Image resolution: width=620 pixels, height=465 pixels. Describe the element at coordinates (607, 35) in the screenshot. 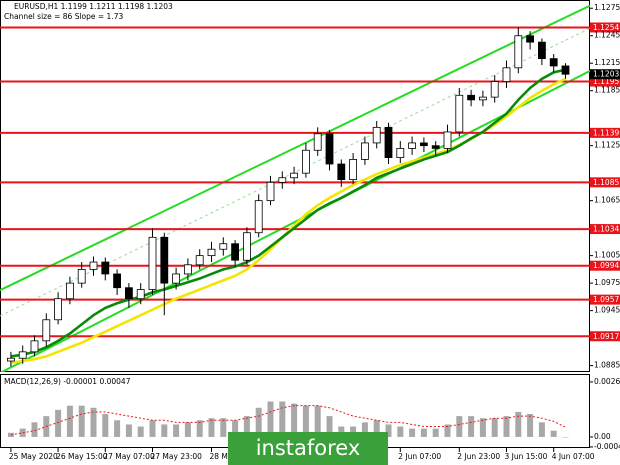

I see `y-tick-label: 1.1245` at that location.